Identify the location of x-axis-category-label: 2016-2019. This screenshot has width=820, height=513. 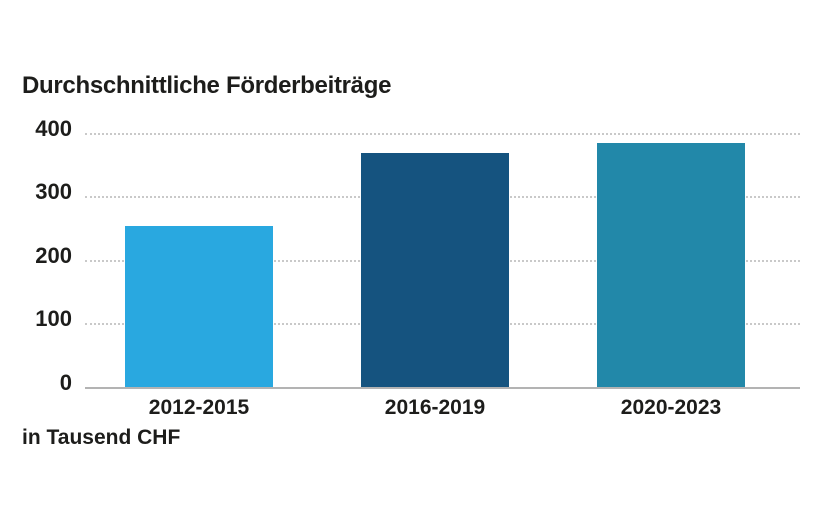
(435, 407).